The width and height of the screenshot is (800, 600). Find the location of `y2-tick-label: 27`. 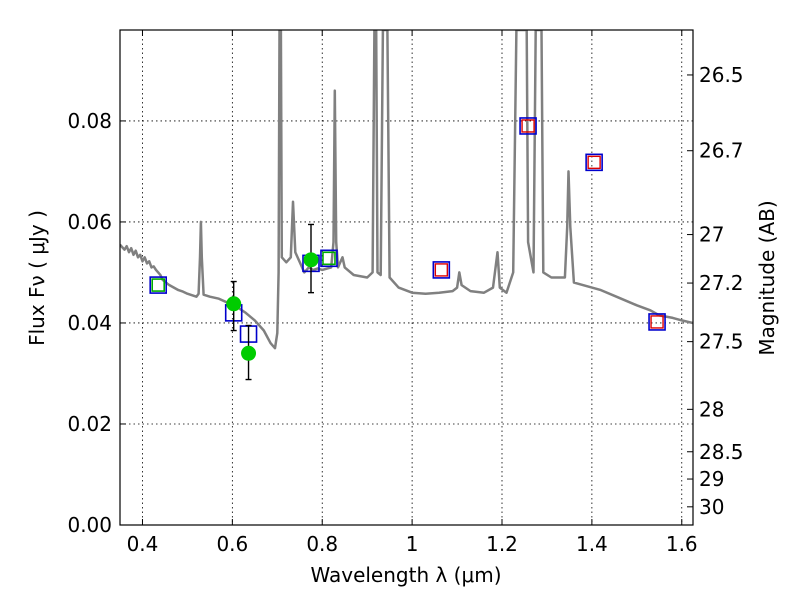

y2-tick-label: 27 is located at coordinates (711, 235).